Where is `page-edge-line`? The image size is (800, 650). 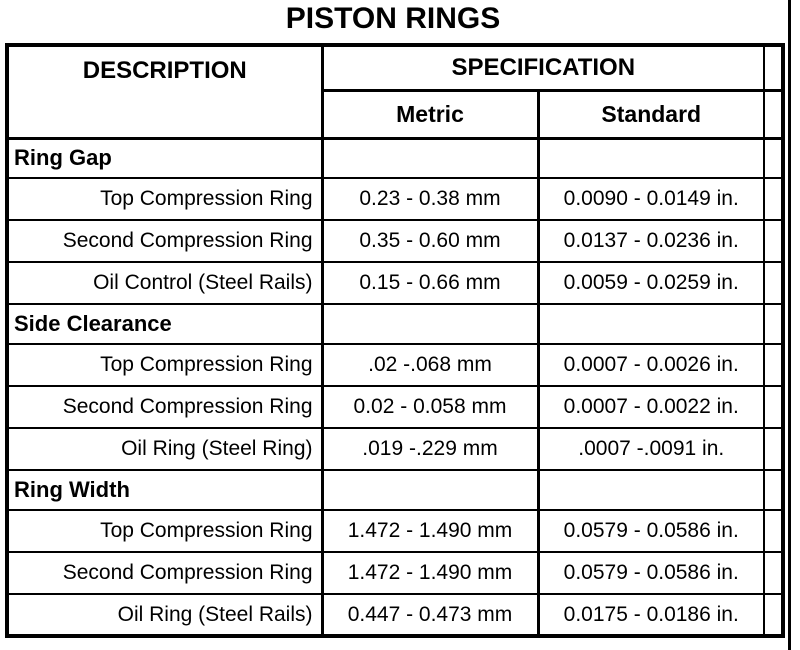 page-edge-line is located at coordinates (789, 325).